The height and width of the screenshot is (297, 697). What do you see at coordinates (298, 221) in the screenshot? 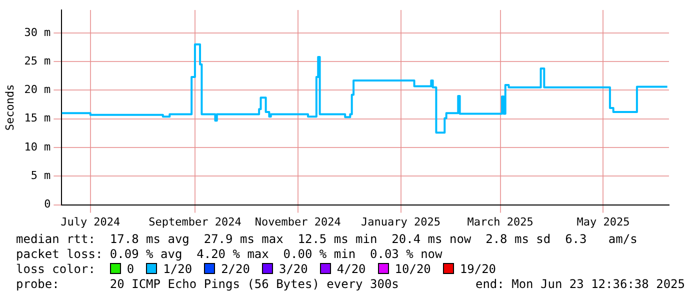
I see `x-tick-label: November 2024` at bounding box center [298, 221].